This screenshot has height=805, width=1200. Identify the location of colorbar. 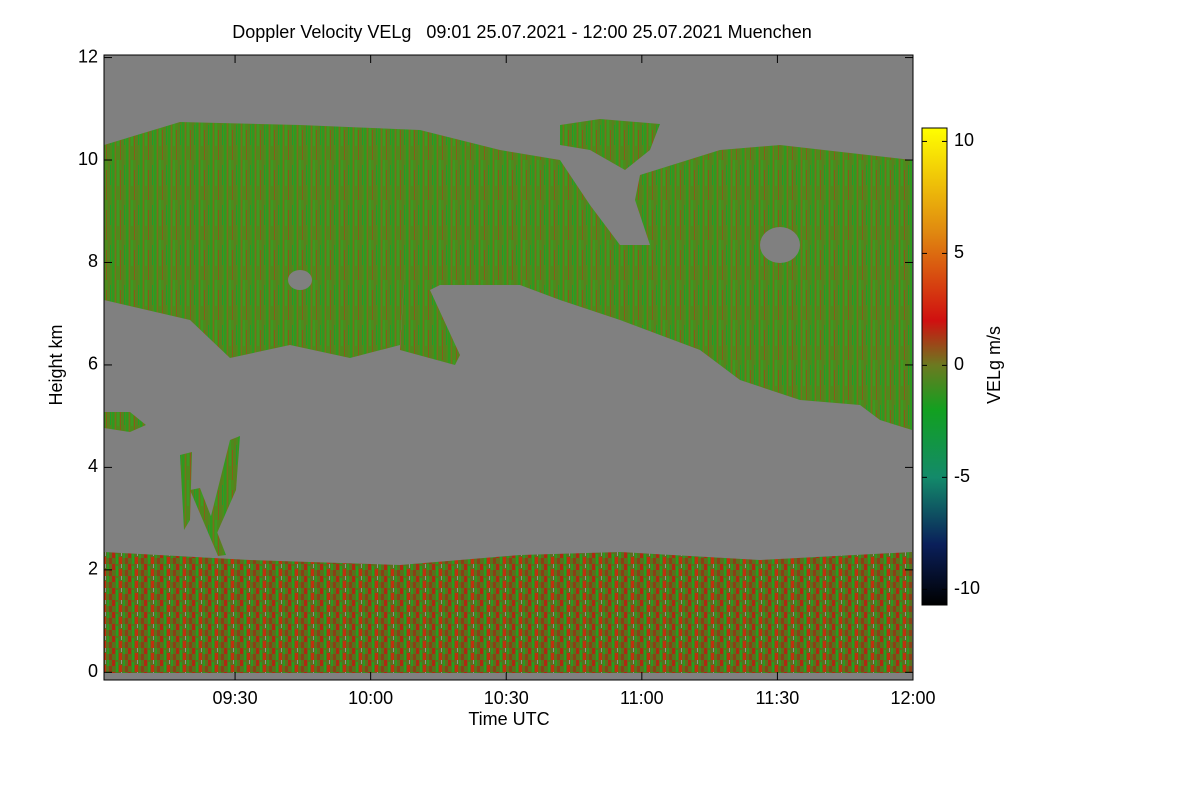
(934, 366).